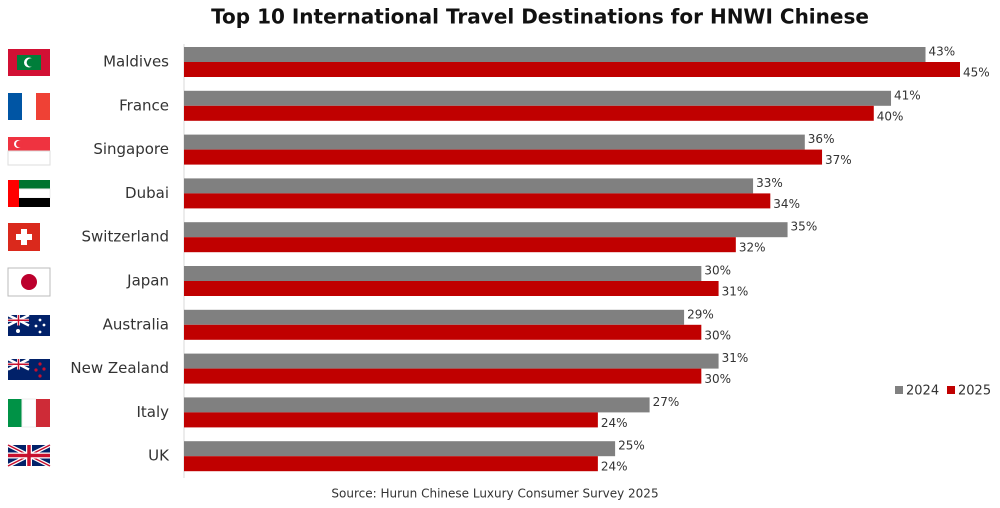 Image resolution: width=1000 pixels, height=508 pixels. What do you see at coordinates (786, 204) in the screenshot?
I see `value-label: 34%` at bounding box center [786, 204].